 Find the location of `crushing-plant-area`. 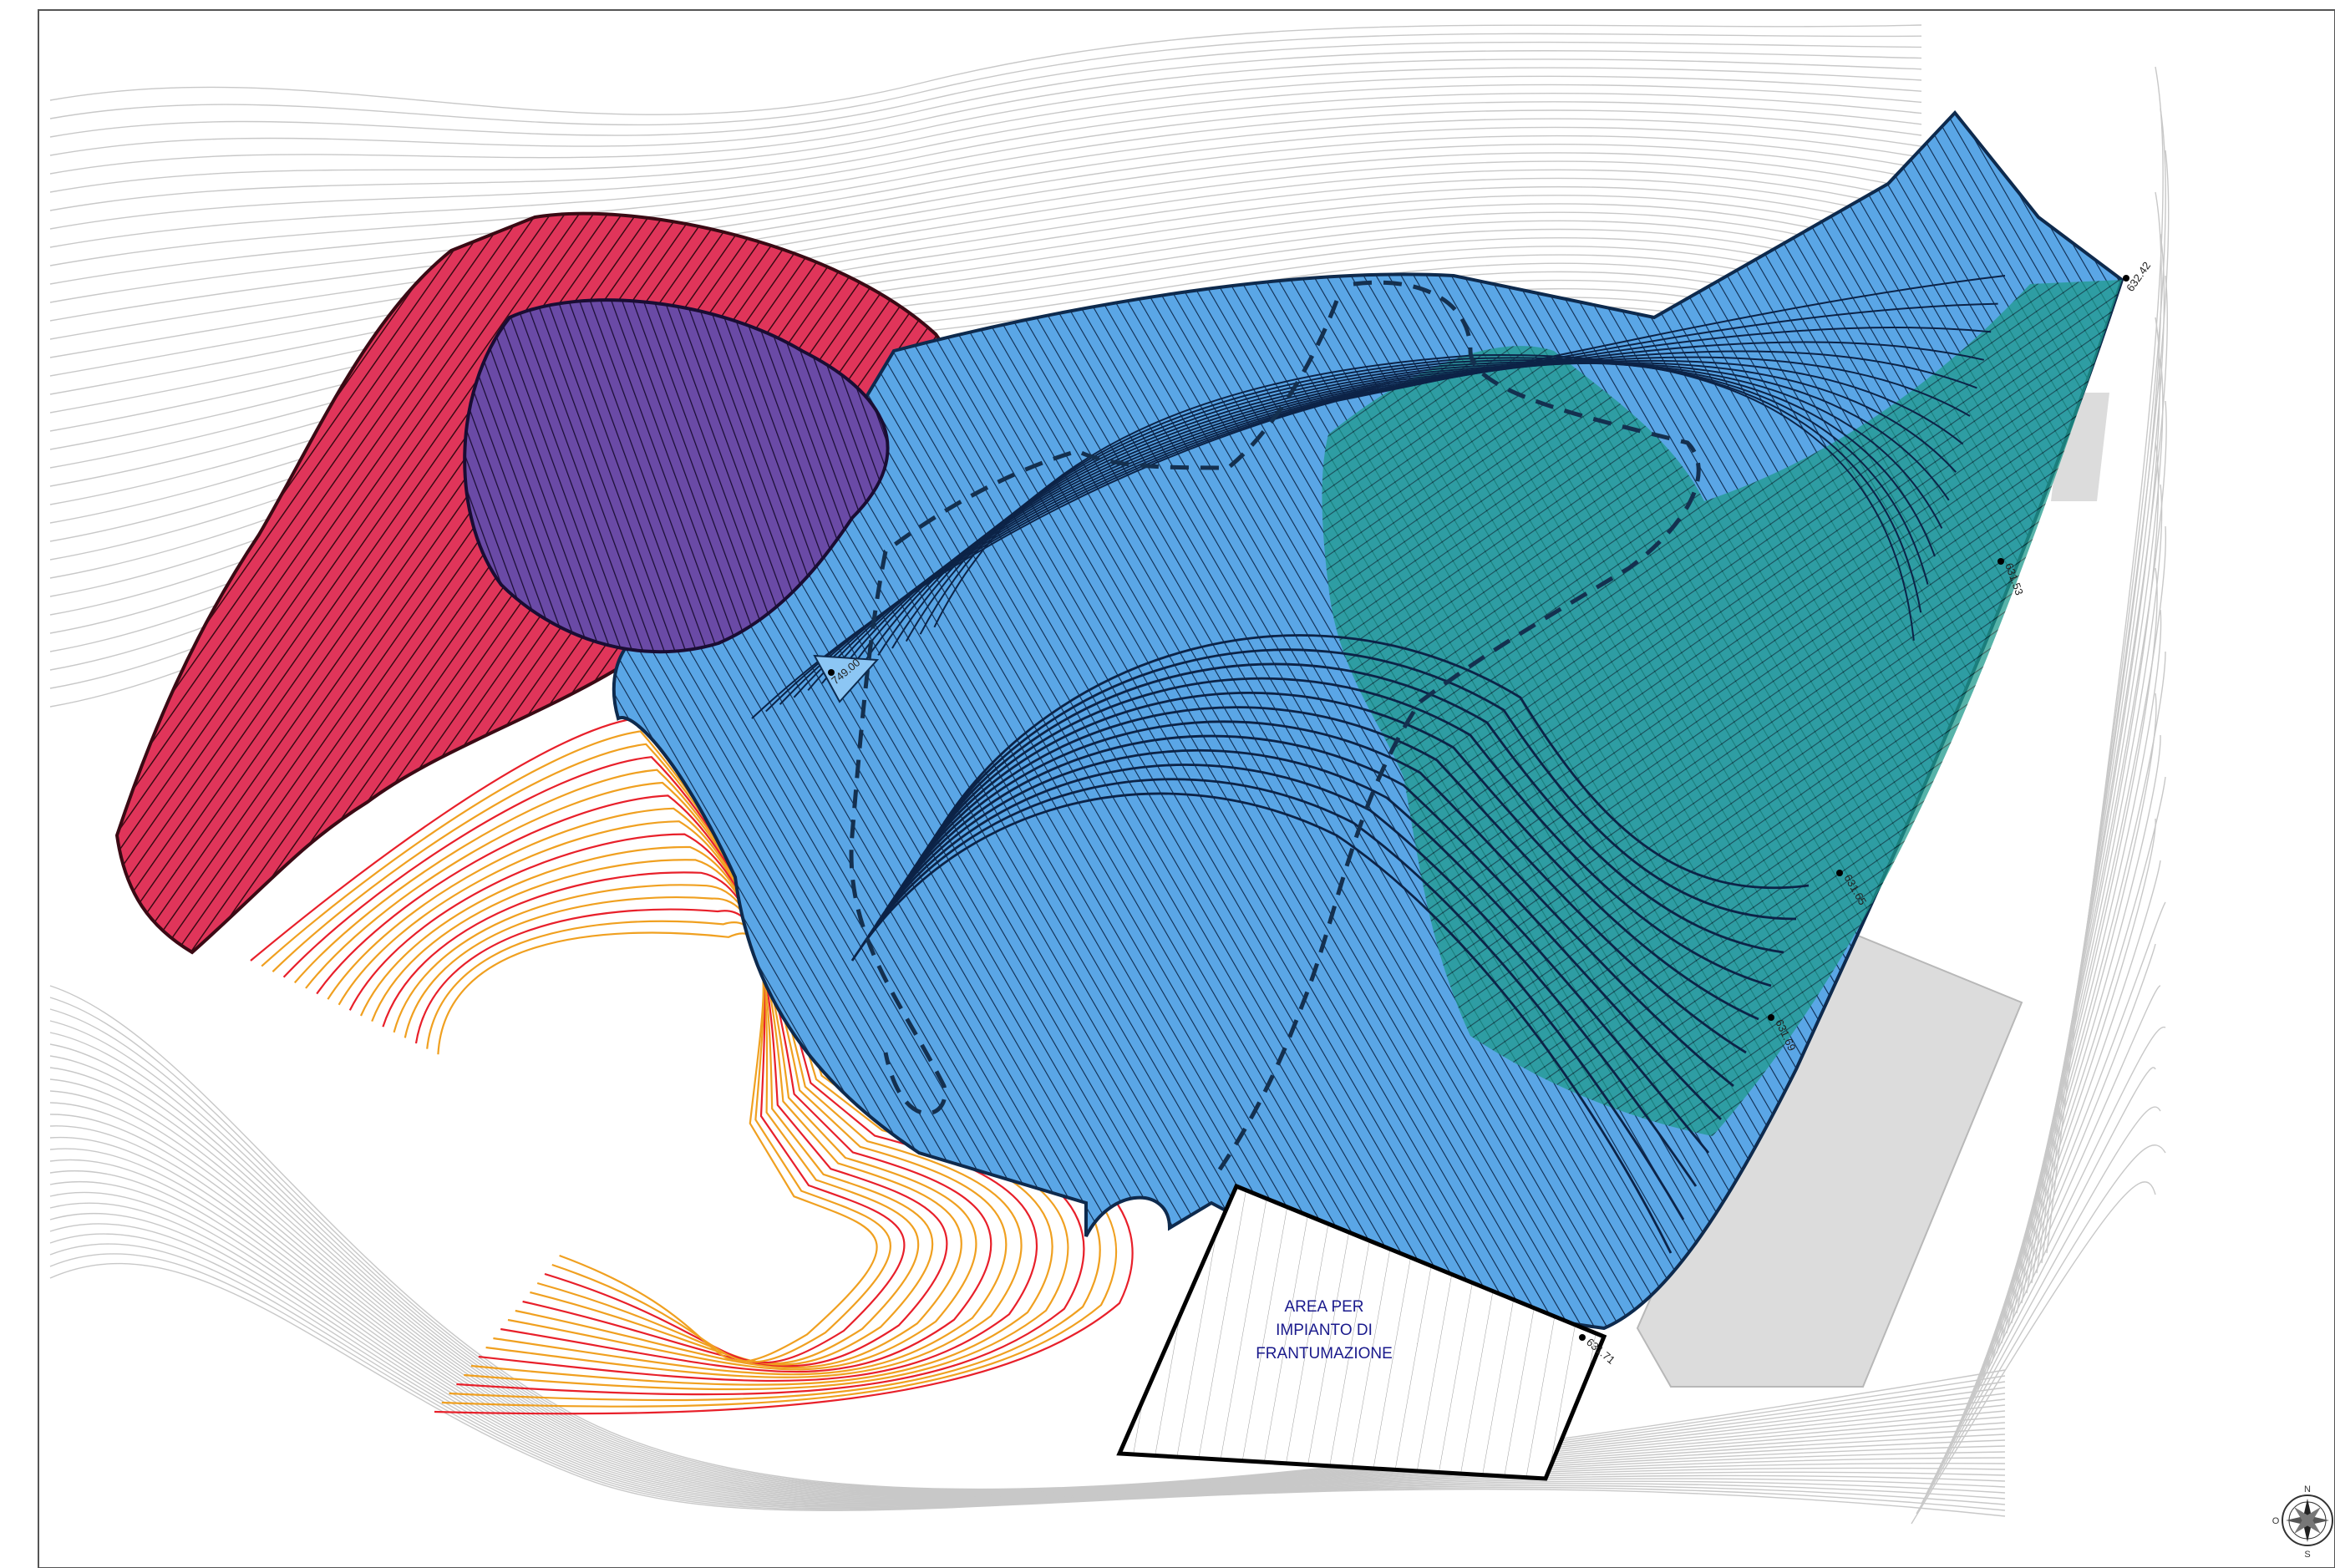

crushing-plant-area is located at coordinates (1361, 1332).